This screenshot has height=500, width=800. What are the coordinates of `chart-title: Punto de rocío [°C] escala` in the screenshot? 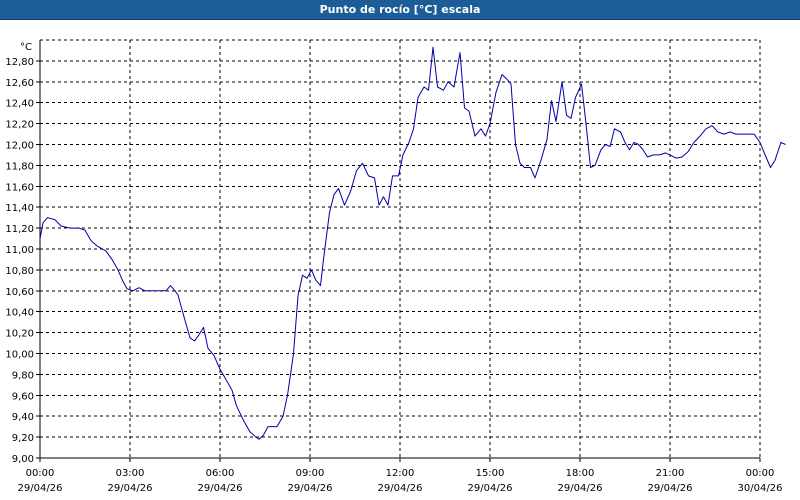 It's located at (400, 10).